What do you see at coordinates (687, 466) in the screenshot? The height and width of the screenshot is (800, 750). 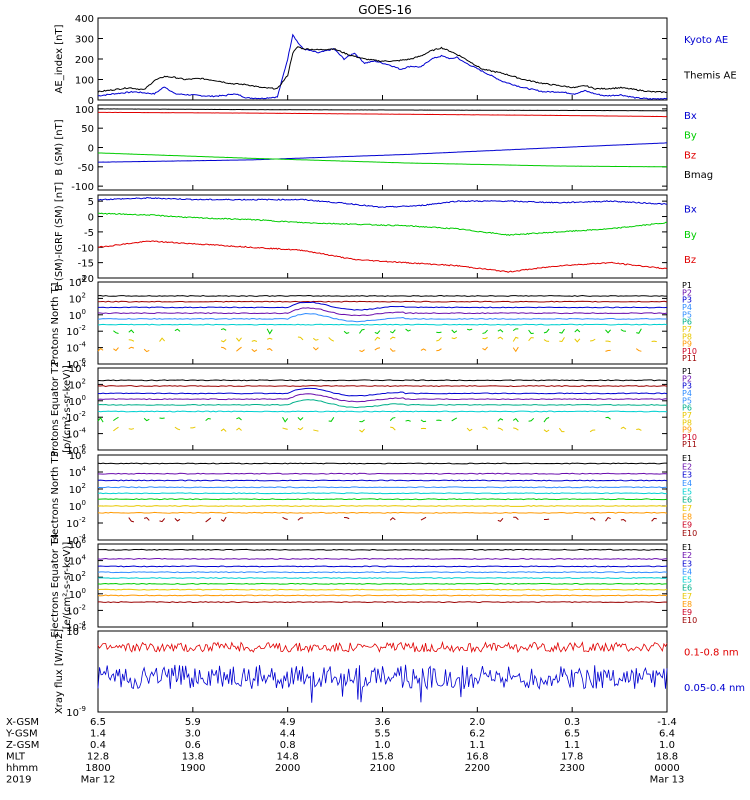 I see `legend-e2: E2` at bounding box center [687, 466].